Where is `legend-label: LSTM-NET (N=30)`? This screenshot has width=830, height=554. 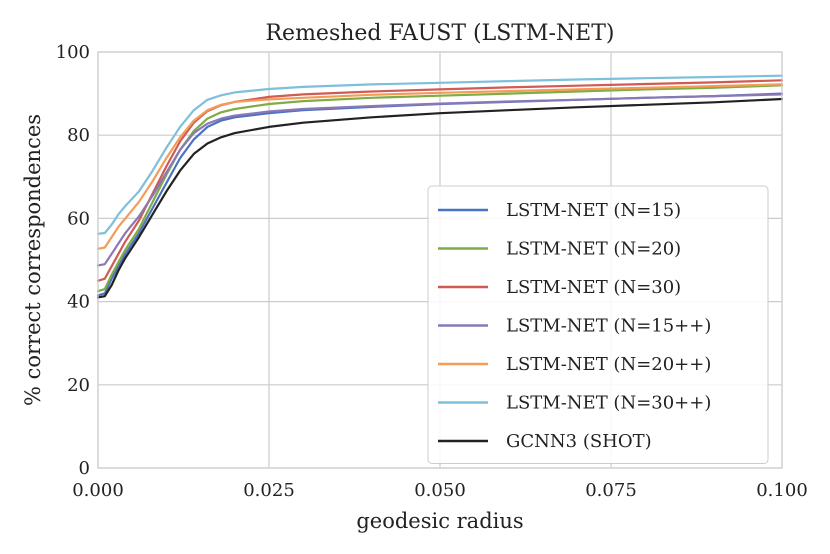 legend-label: LSTM-NET (N=30) is located at coordinates (593, 287).